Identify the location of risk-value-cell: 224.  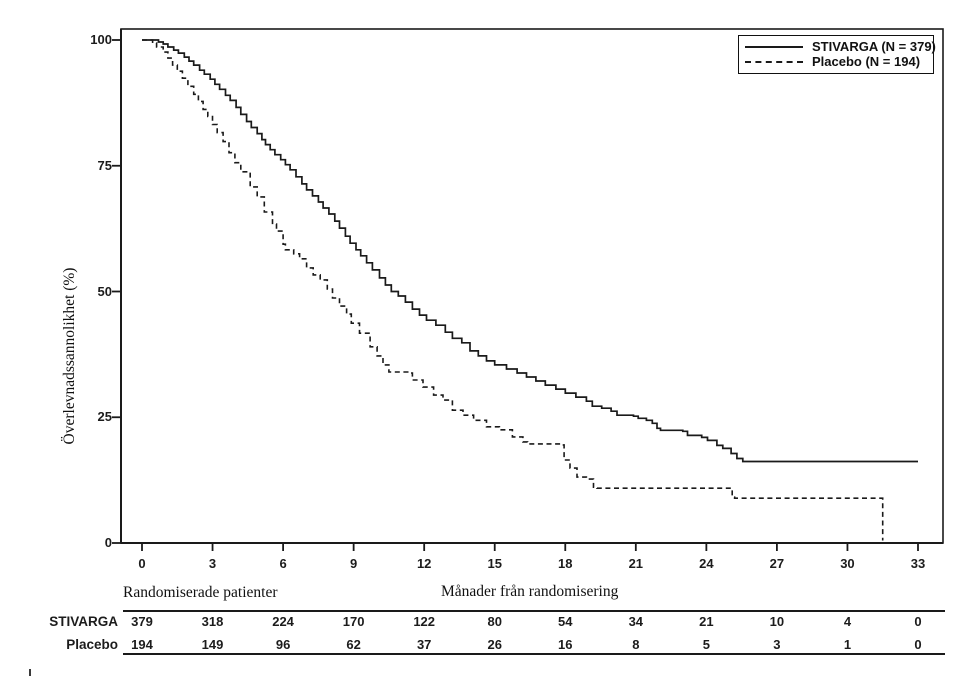
(283, 621).